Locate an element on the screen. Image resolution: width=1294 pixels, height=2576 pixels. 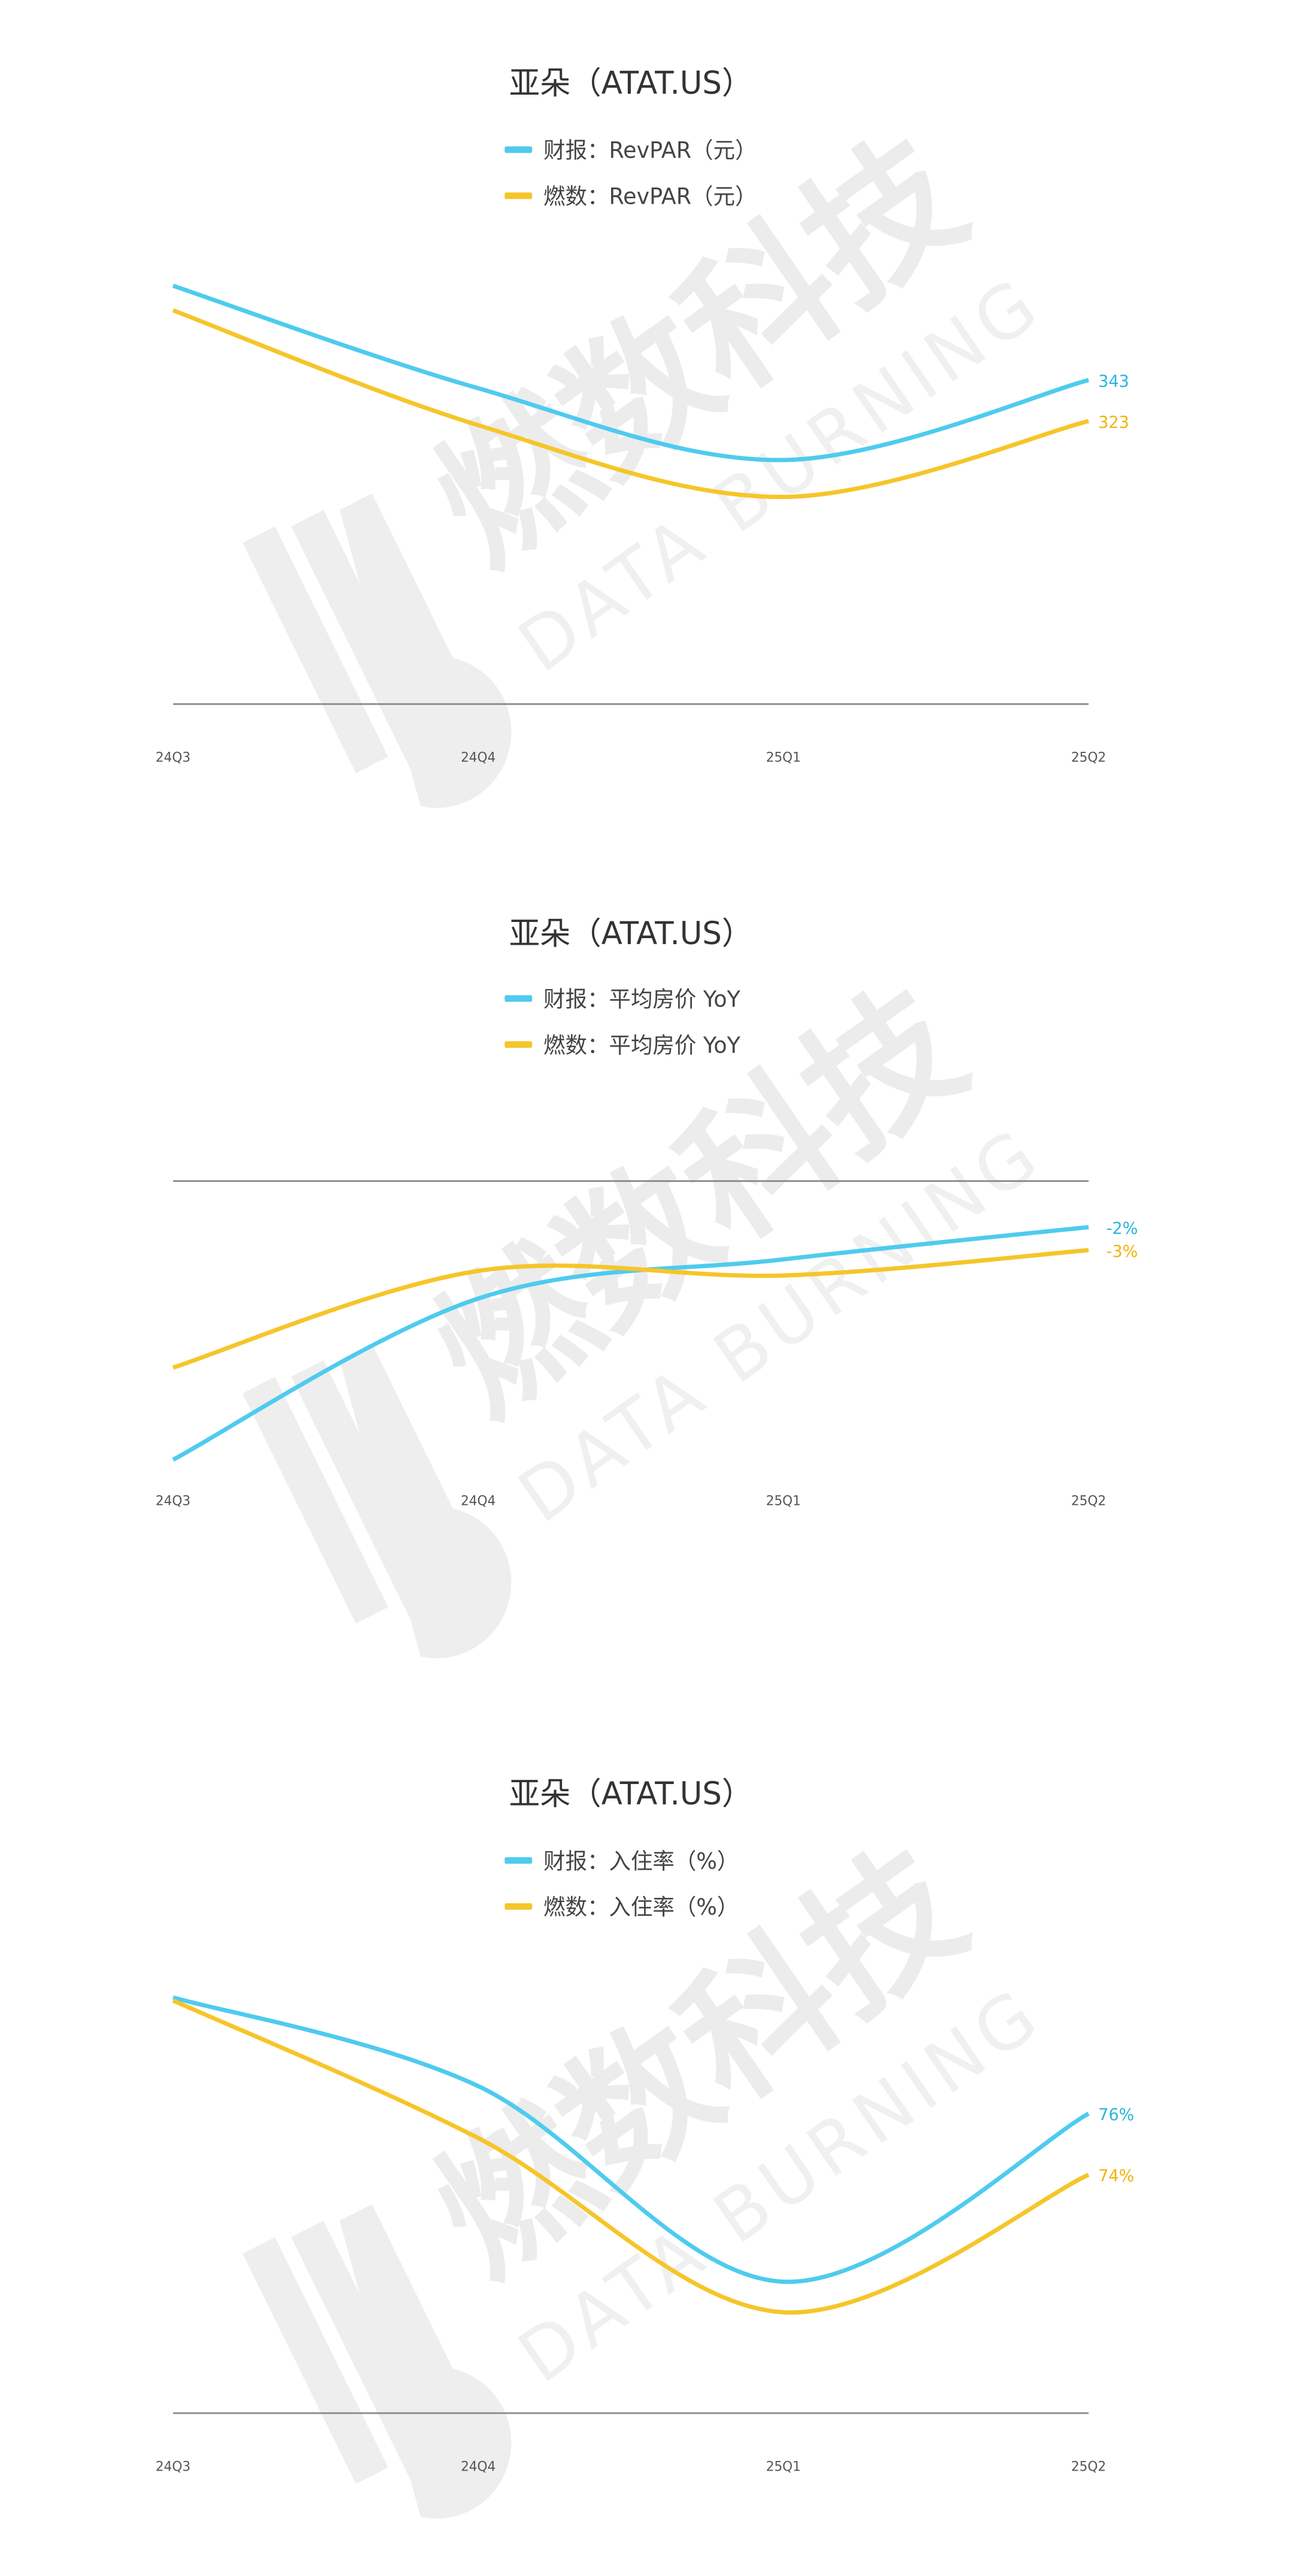
value-label: 323 is located at coordinates (1113, 422).